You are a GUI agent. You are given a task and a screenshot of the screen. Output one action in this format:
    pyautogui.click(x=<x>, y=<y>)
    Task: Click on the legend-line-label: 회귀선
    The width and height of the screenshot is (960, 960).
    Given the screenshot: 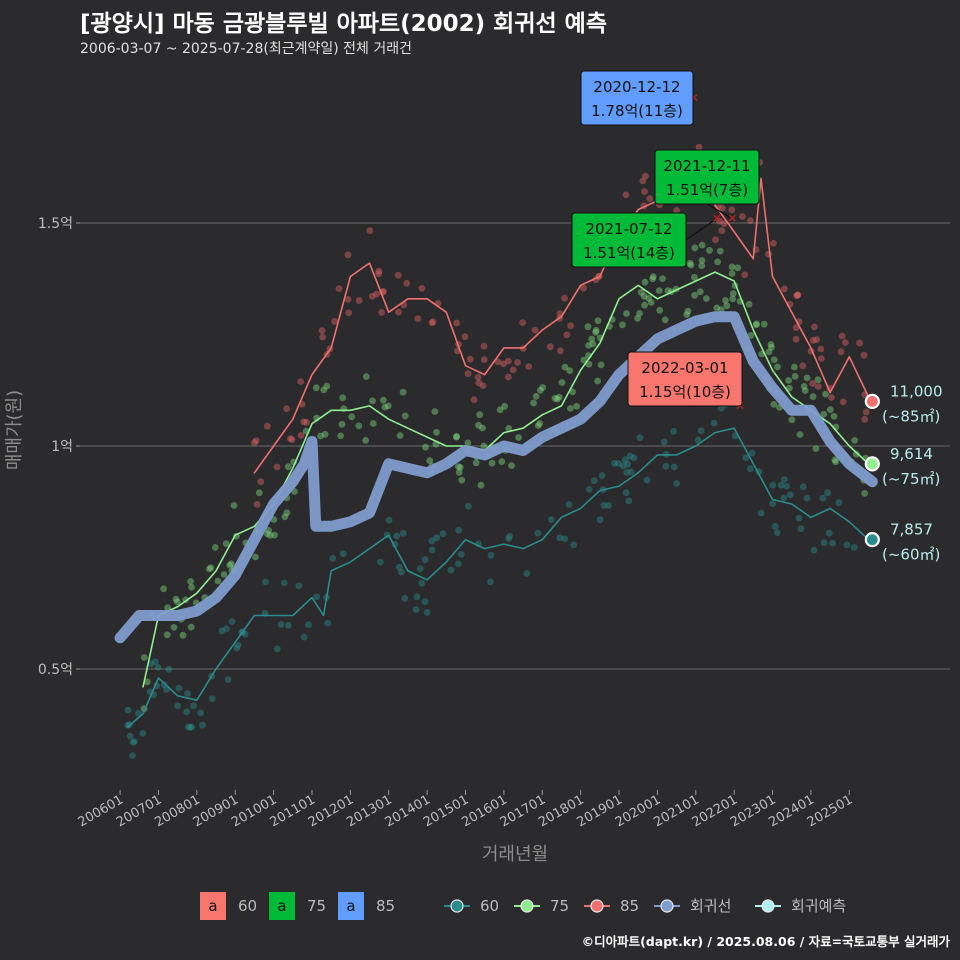 What is the action you would take?
    pyautogui.click(x=710, y=906)
    